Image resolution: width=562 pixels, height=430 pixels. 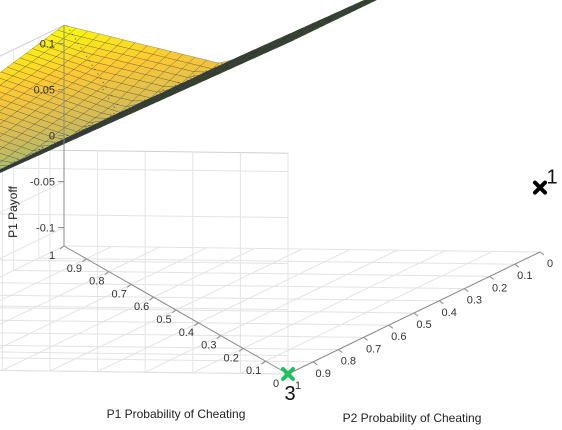 What do you see at coordinates (289, 394) in the screenshot?
I see `marker-label-3: 3` at bounding box center [289, 394].